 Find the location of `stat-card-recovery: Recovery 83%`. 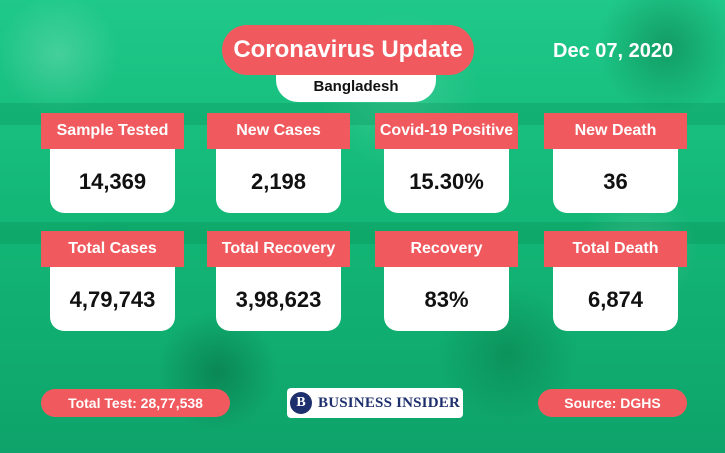

stat-card-recovery: Recovery 83% is located at coordinates (446, 281).